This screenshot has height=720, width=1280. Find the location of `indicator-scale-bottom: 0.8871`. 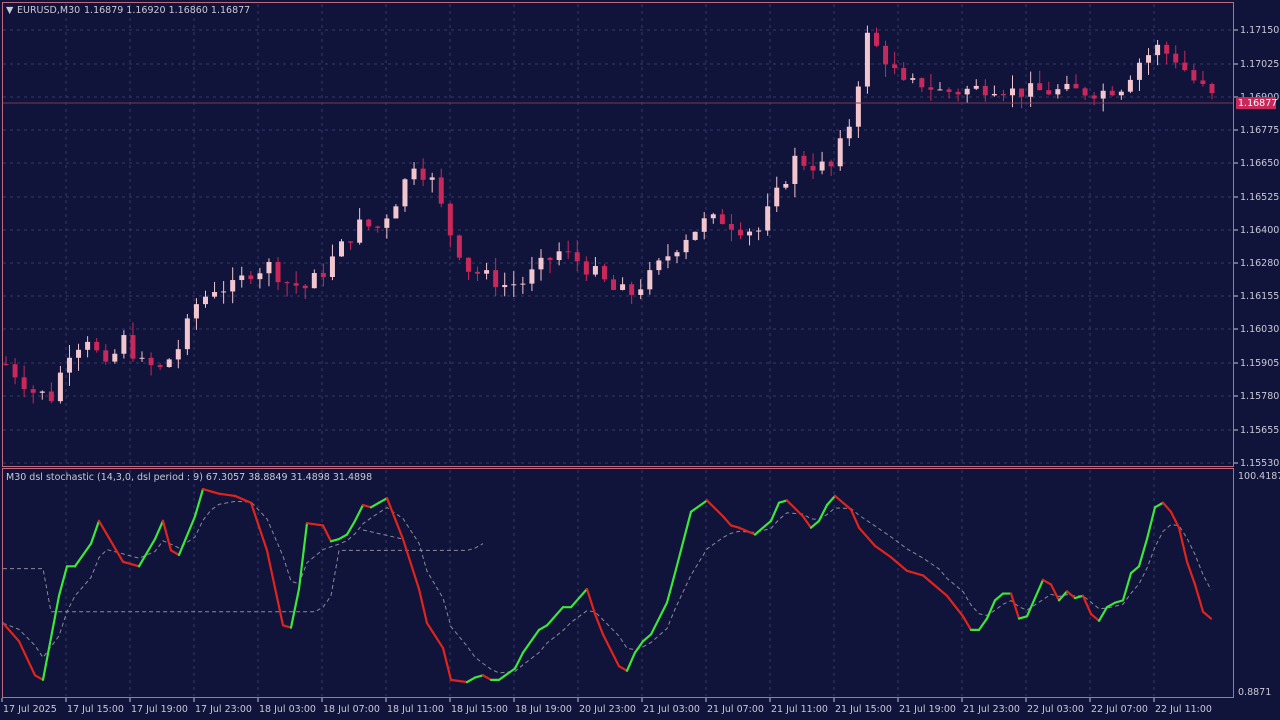

indicator-scale-bottom: 0.8871 is located at coordinates (1254, 692).